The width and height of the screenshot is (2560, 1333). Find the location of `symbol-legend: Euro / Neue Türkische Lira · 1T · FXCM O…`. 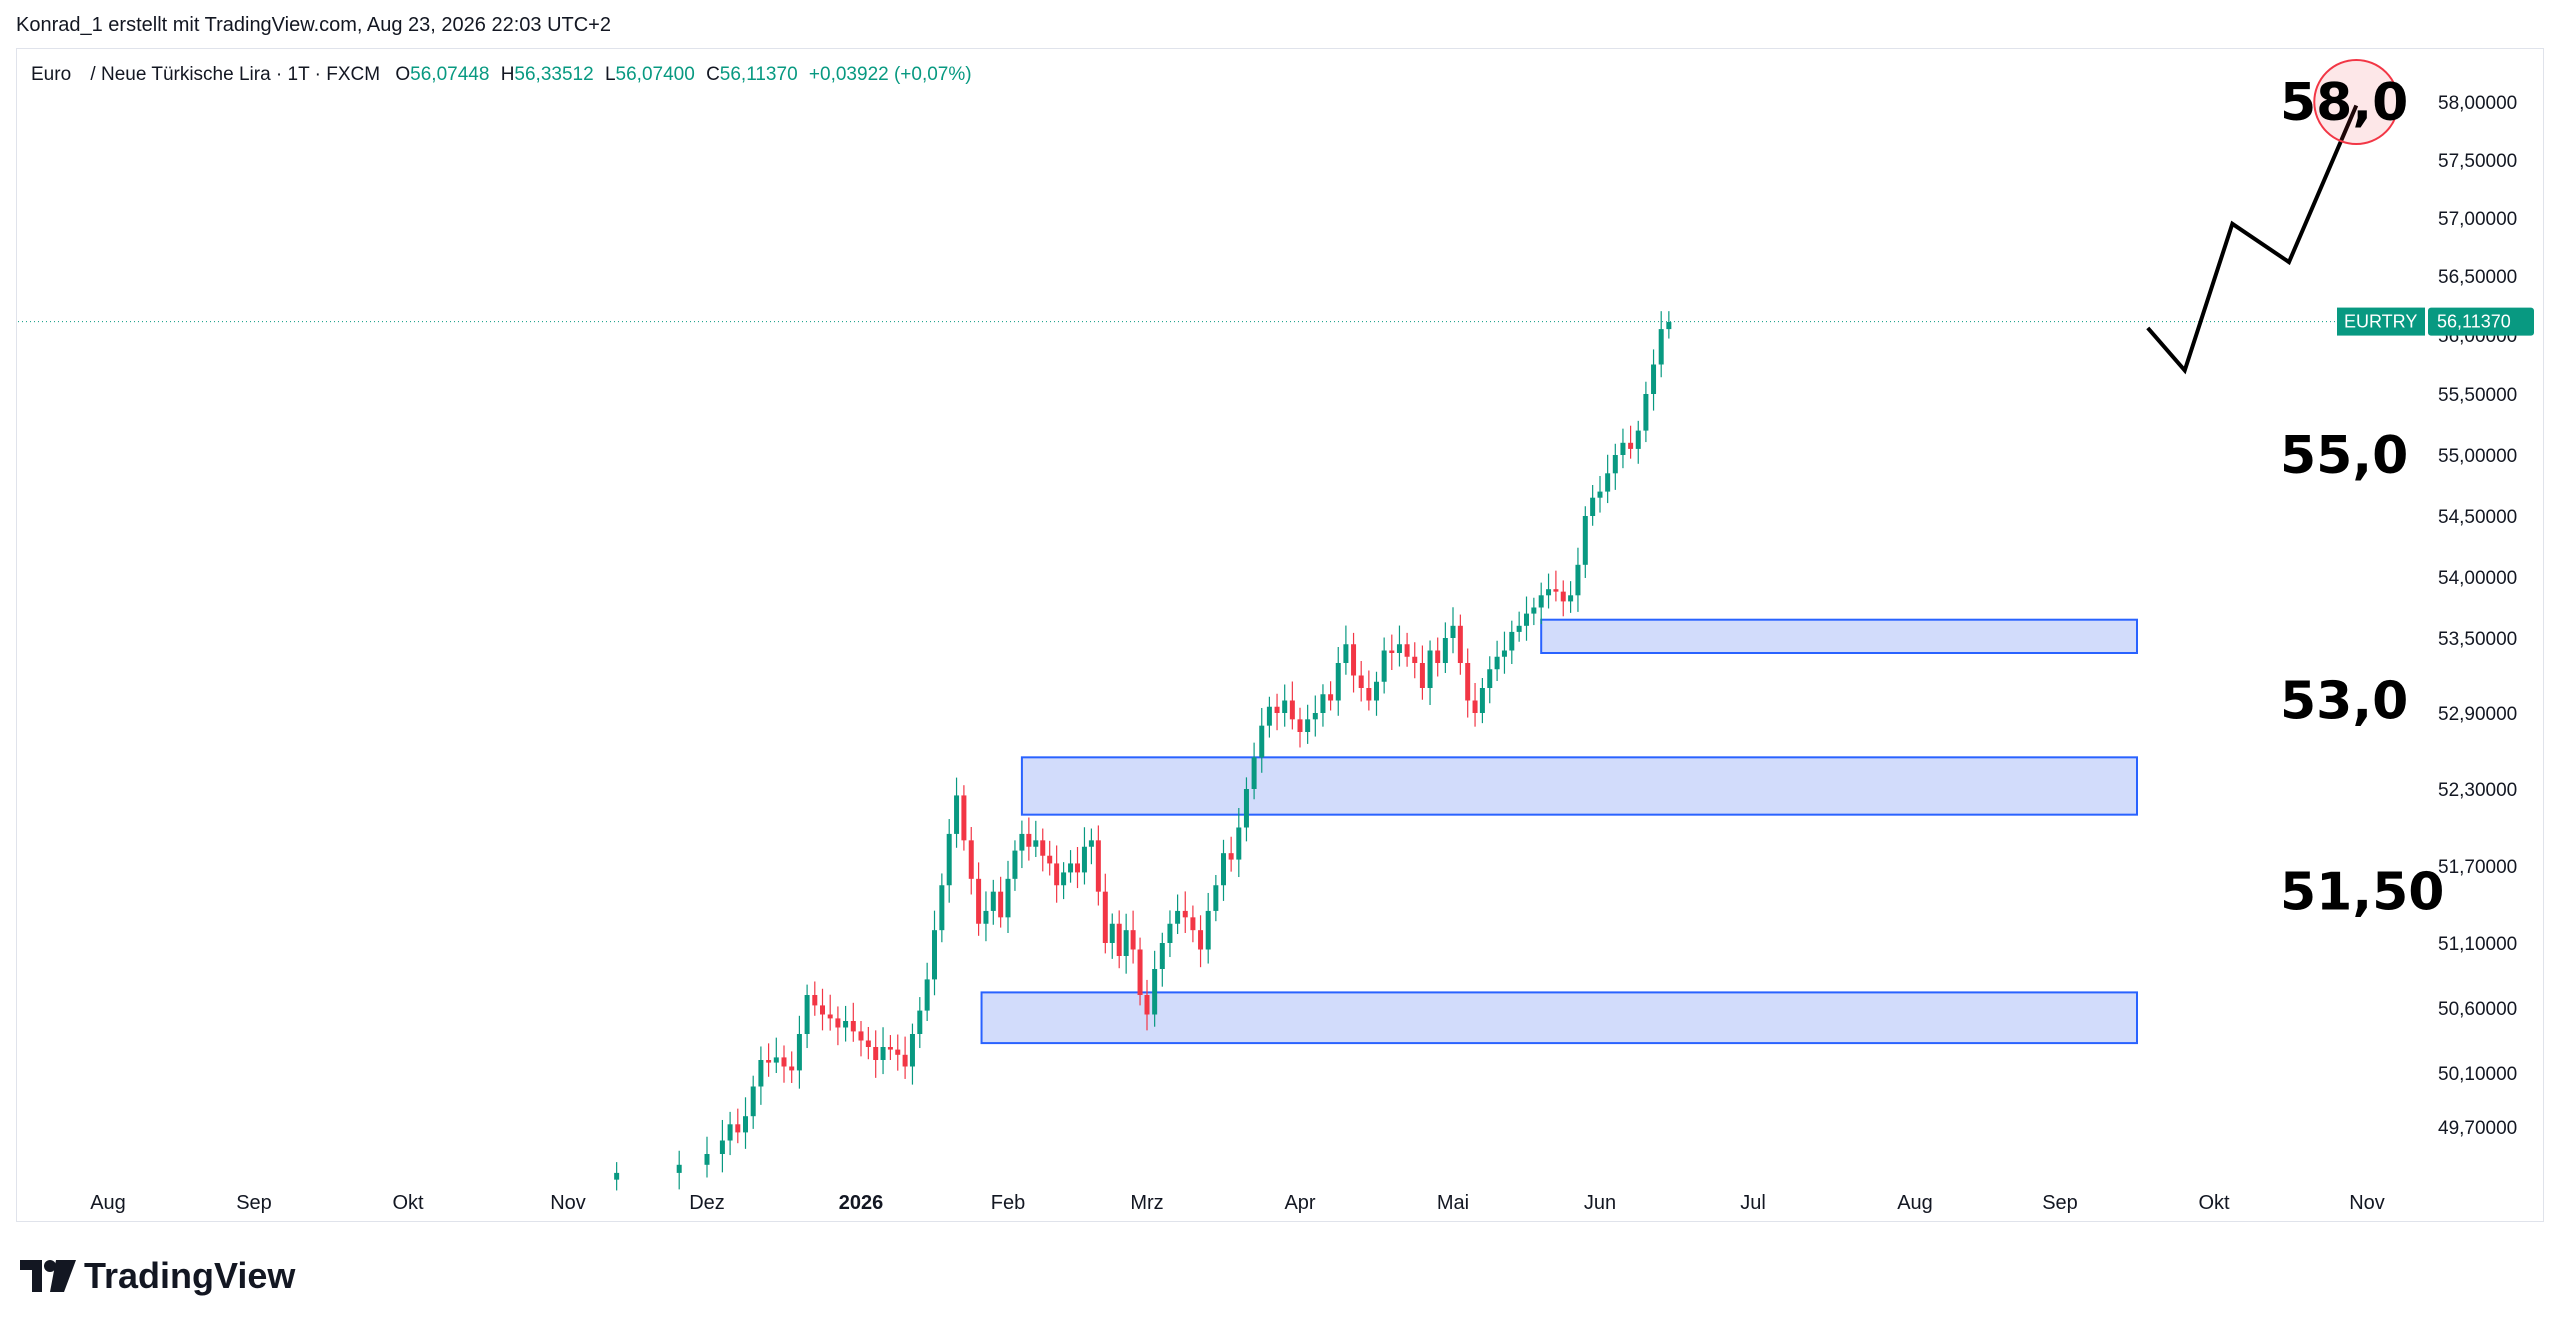

symbol-legend: Euro / Neue Türkische Lira · 1T · FXCM O… is located at coordinates (501, 75).